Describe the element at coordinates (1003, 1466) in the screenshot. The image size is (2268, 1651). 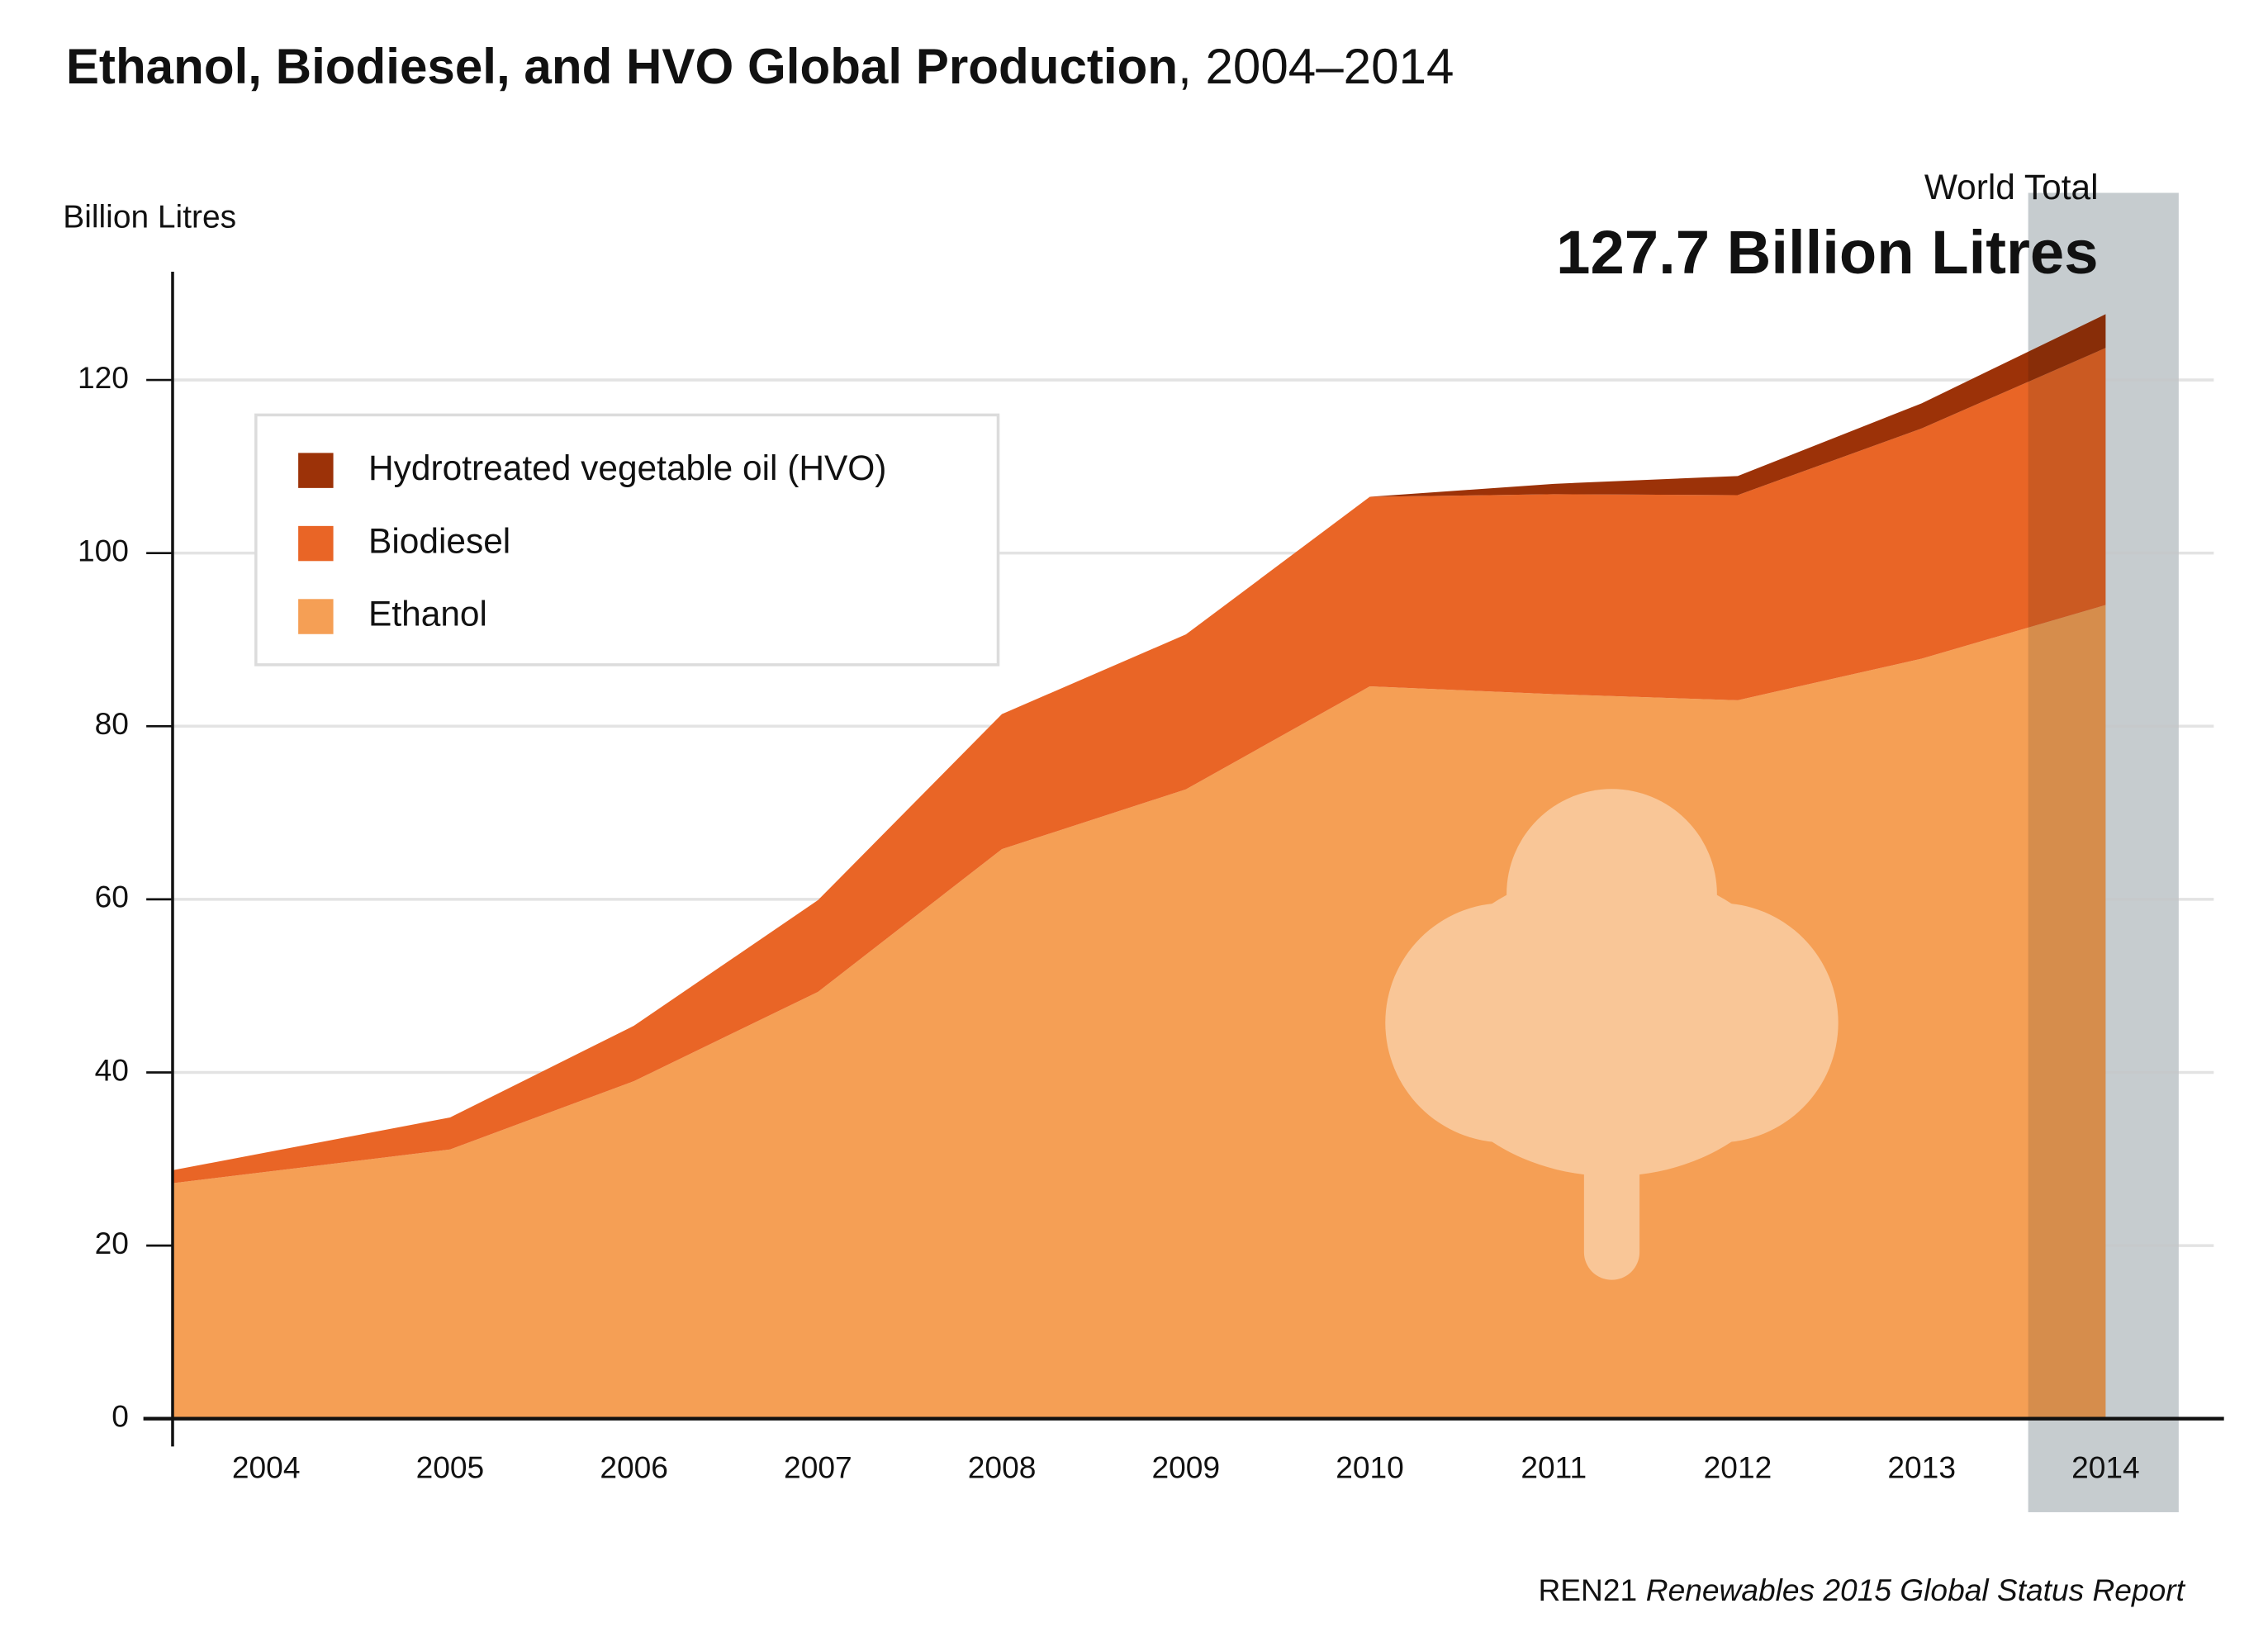
I see `x-tick-label: 2008` at that location.